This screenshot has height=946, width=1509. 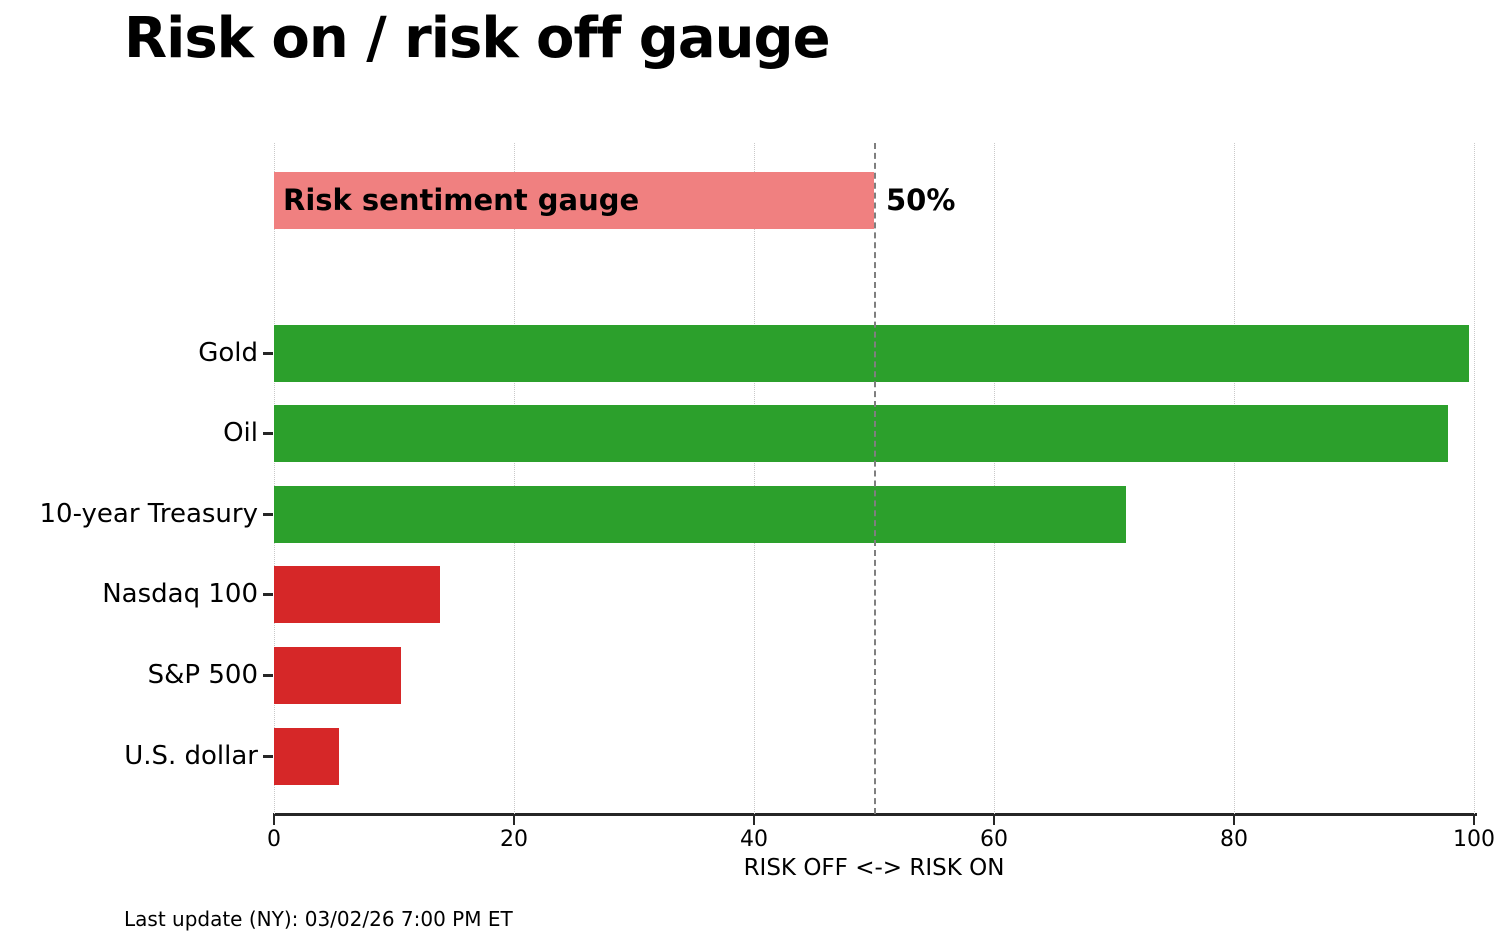 I want to click on y-tick-gold, so click(x=268, y=353).